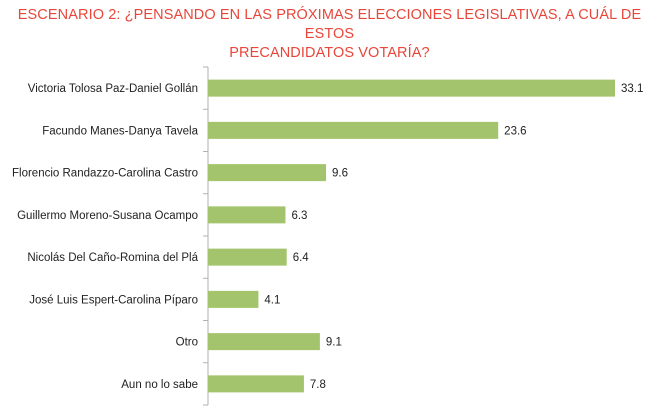 This screenshot has height=416, width=659. Describe the element at coordinates (272, 300) in the screenshot. I see `data-label: 4.1` at that location.